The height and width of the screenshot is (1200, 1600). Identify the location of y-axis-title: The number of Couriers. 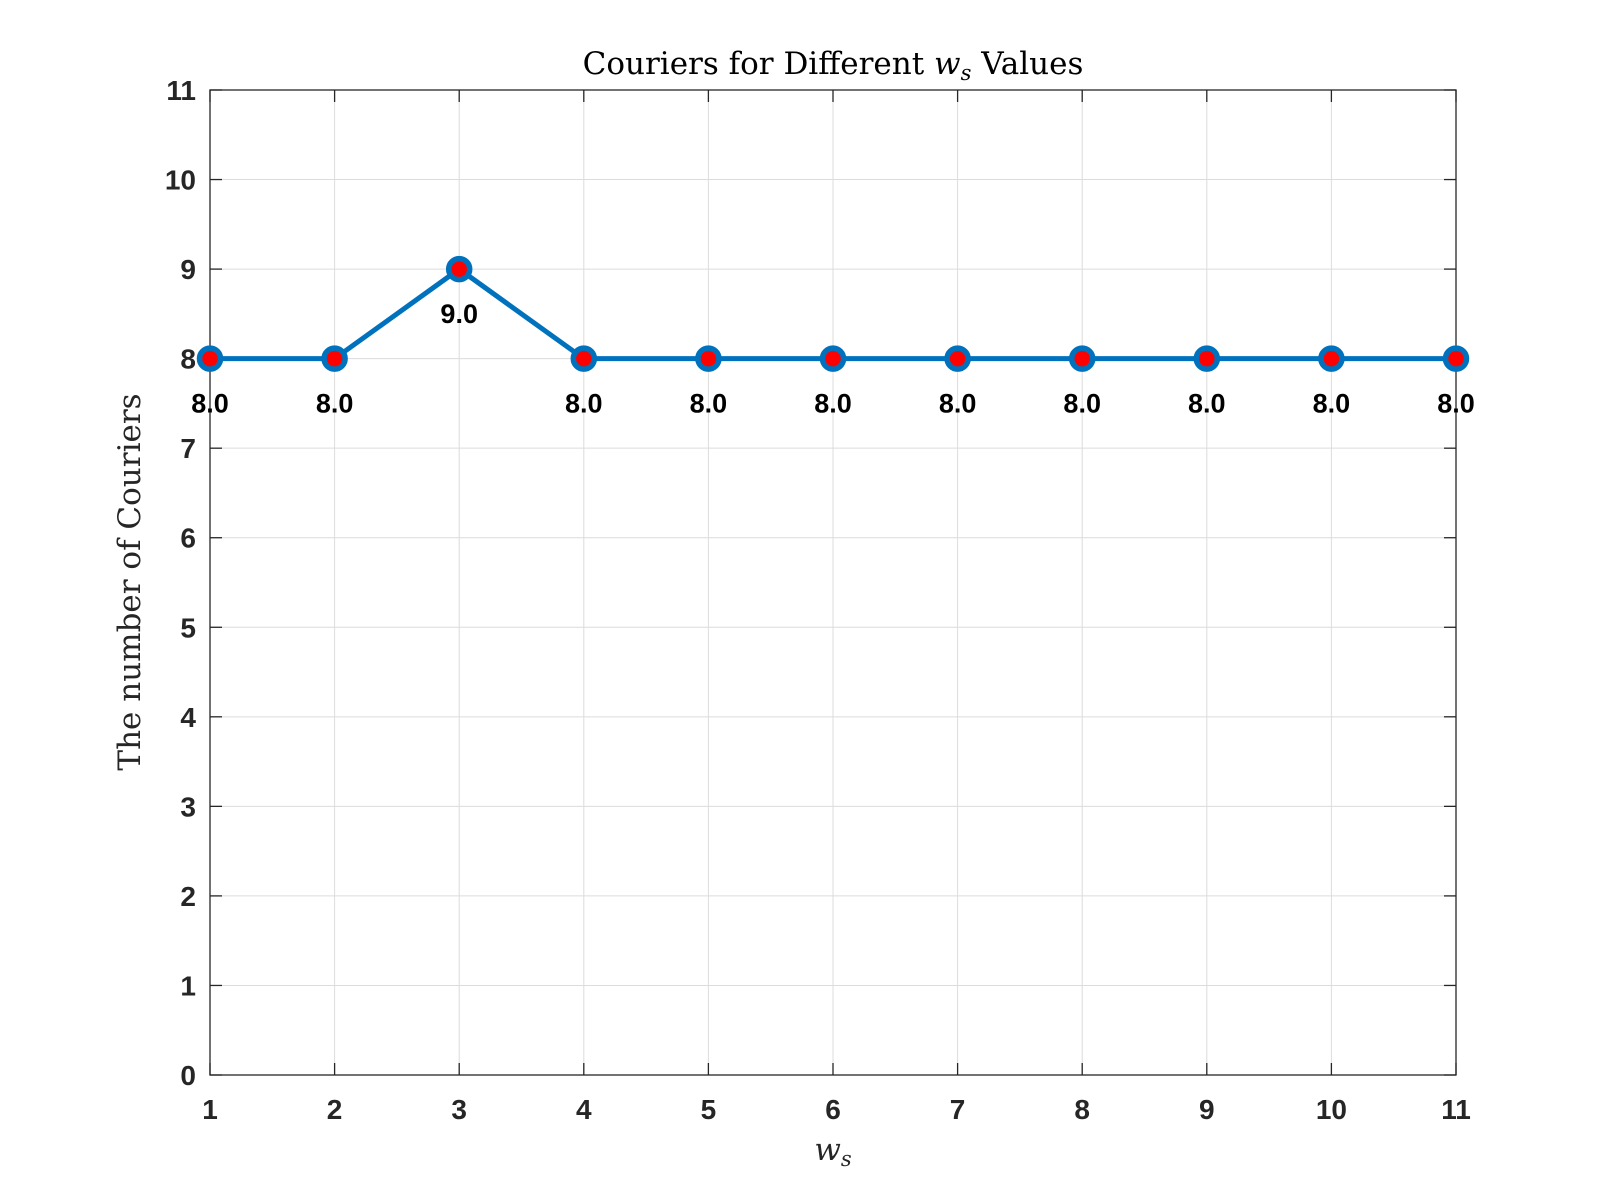
(130, 581).